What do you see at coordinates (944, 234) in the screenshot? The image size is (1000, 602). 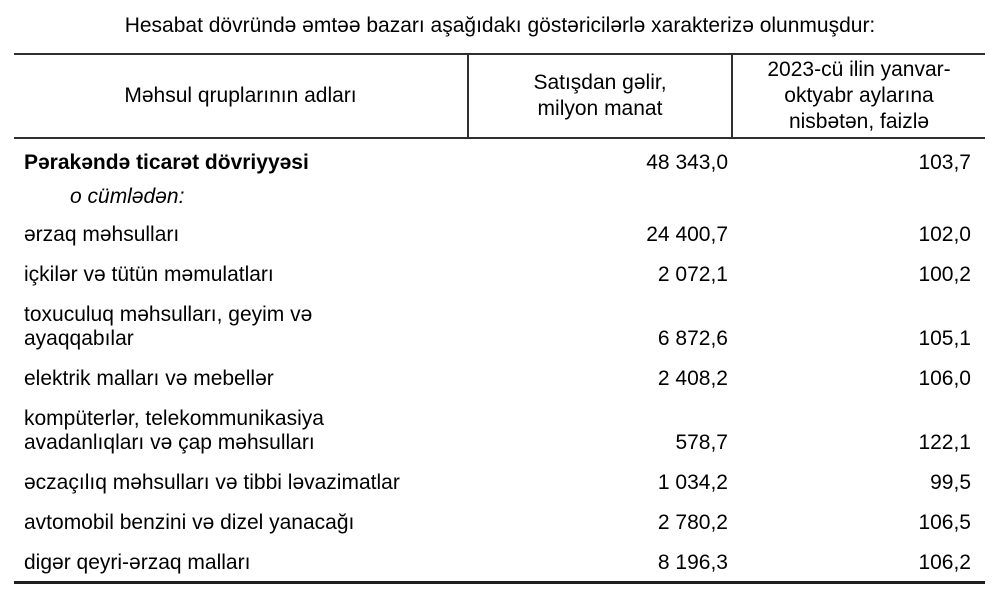 I see `percent-cell: 102,0` at bounding box center [944, 234].